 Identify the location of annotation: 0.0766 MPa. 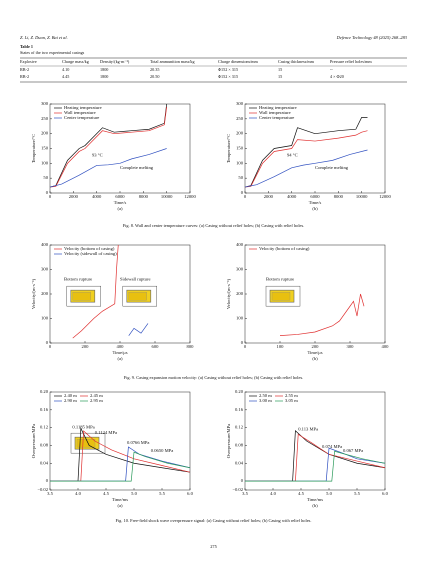
(138, 442).